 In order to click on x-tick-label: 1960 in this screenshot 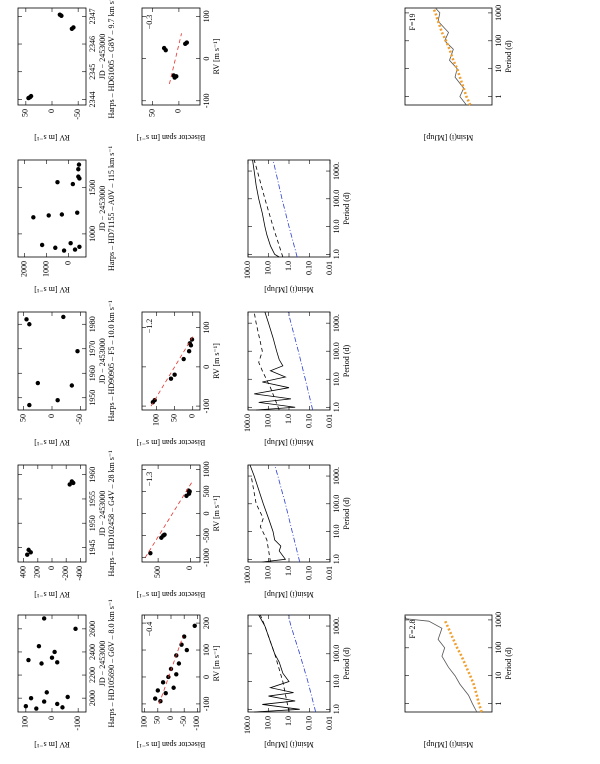, I will do `click(92, 373)`.